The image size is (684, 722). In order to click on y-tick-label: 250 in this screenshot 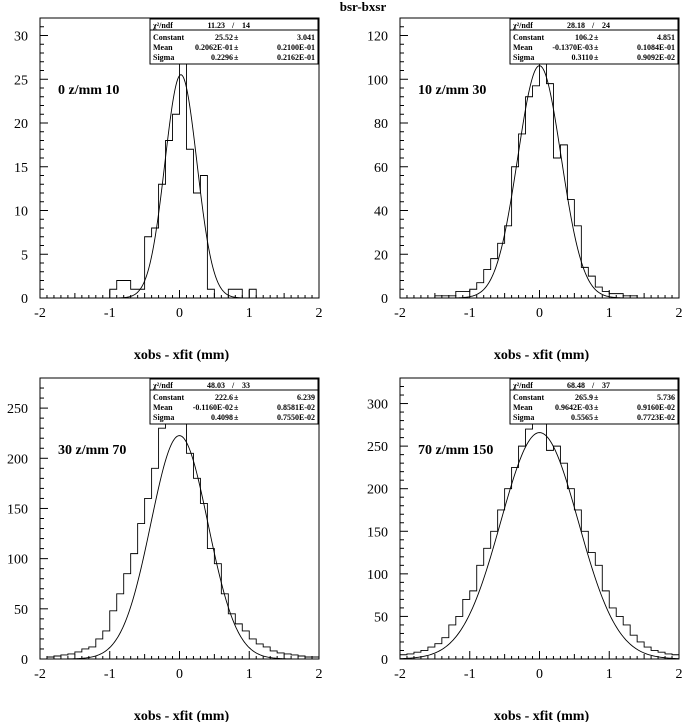, I will do `click(377, 447)`.